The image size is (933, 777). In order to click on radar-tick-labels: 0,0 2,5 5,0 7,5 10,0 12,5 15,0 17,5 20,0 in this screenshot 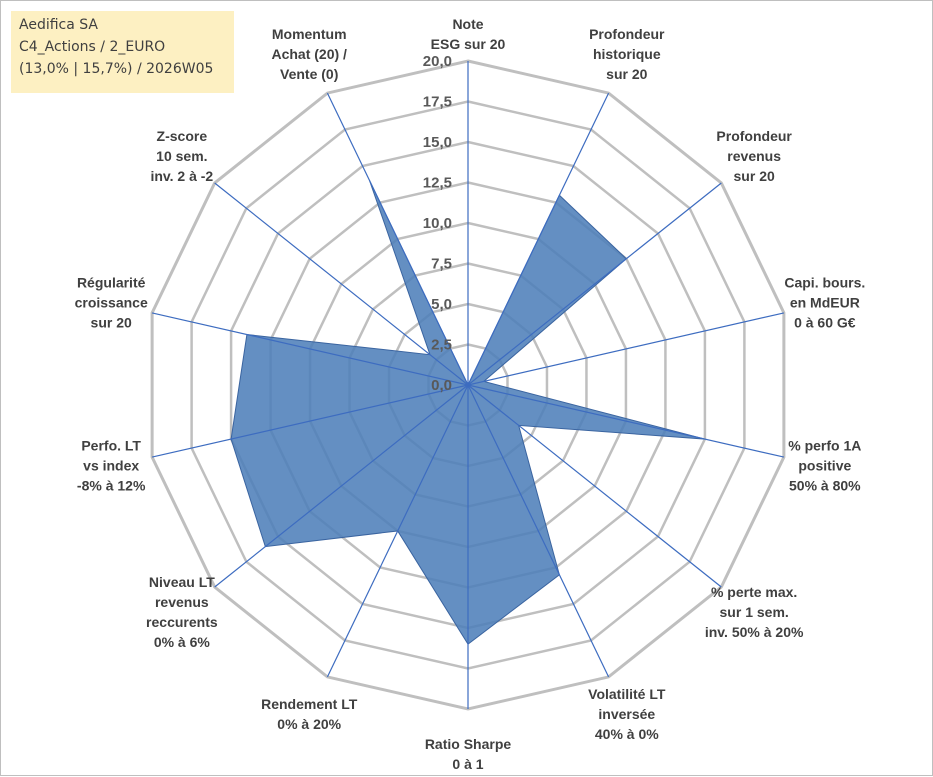, I will do `click(437, 223)`.